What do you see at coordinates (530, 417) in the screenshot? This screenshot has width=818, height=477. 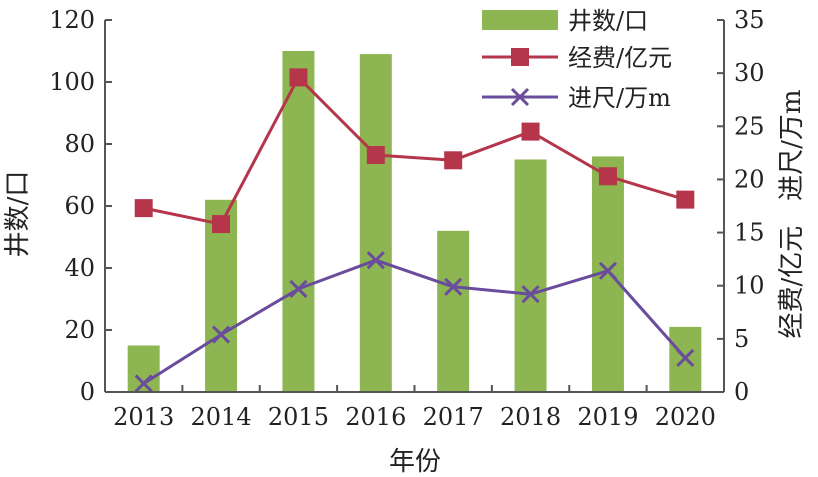 I see `x-tick-label: 2018` at bounding box center [530, 417].